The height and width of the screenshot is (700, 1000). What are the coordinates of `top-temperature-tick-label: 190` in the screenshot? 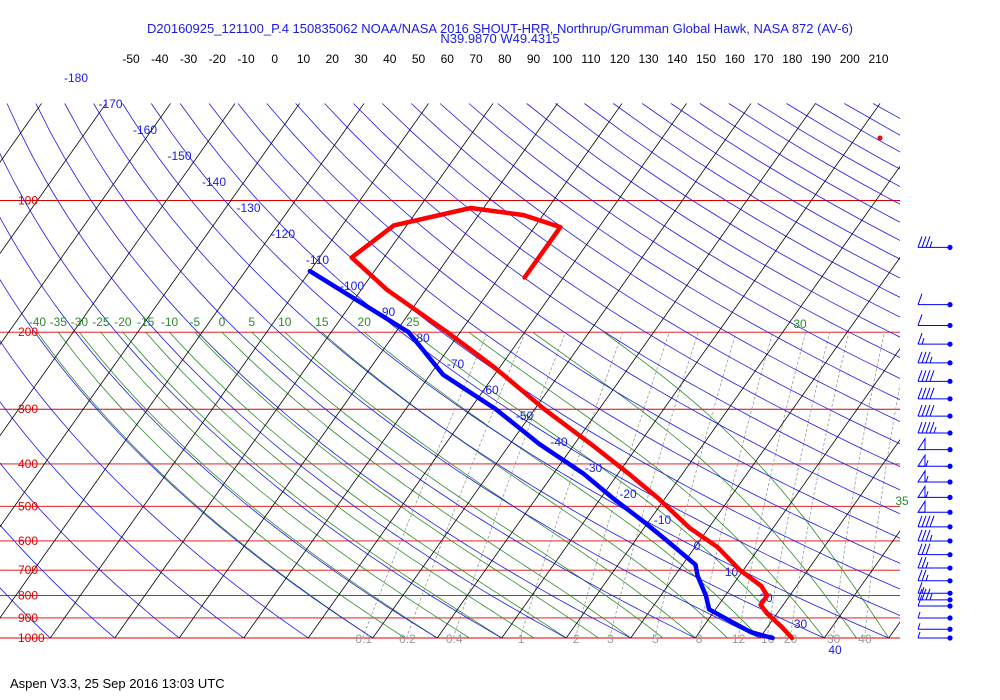 It's located at (821, 59).